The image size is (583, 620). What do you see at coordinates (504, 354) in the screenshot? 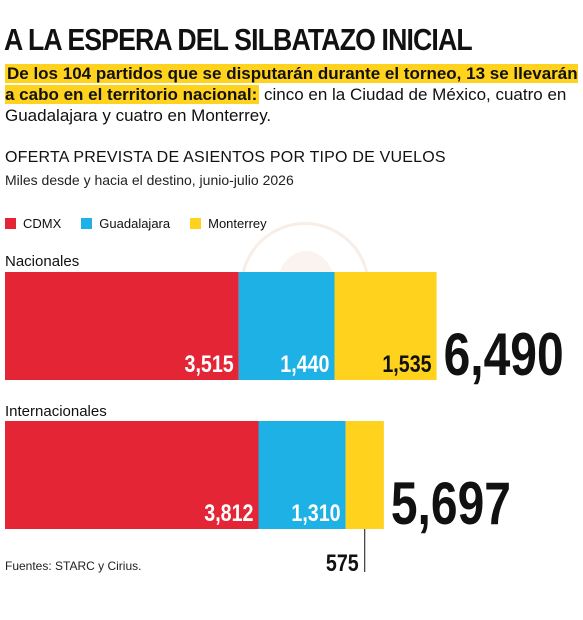
I see `total-label-nacionales: 6,490` at bounding box center [504, 354].